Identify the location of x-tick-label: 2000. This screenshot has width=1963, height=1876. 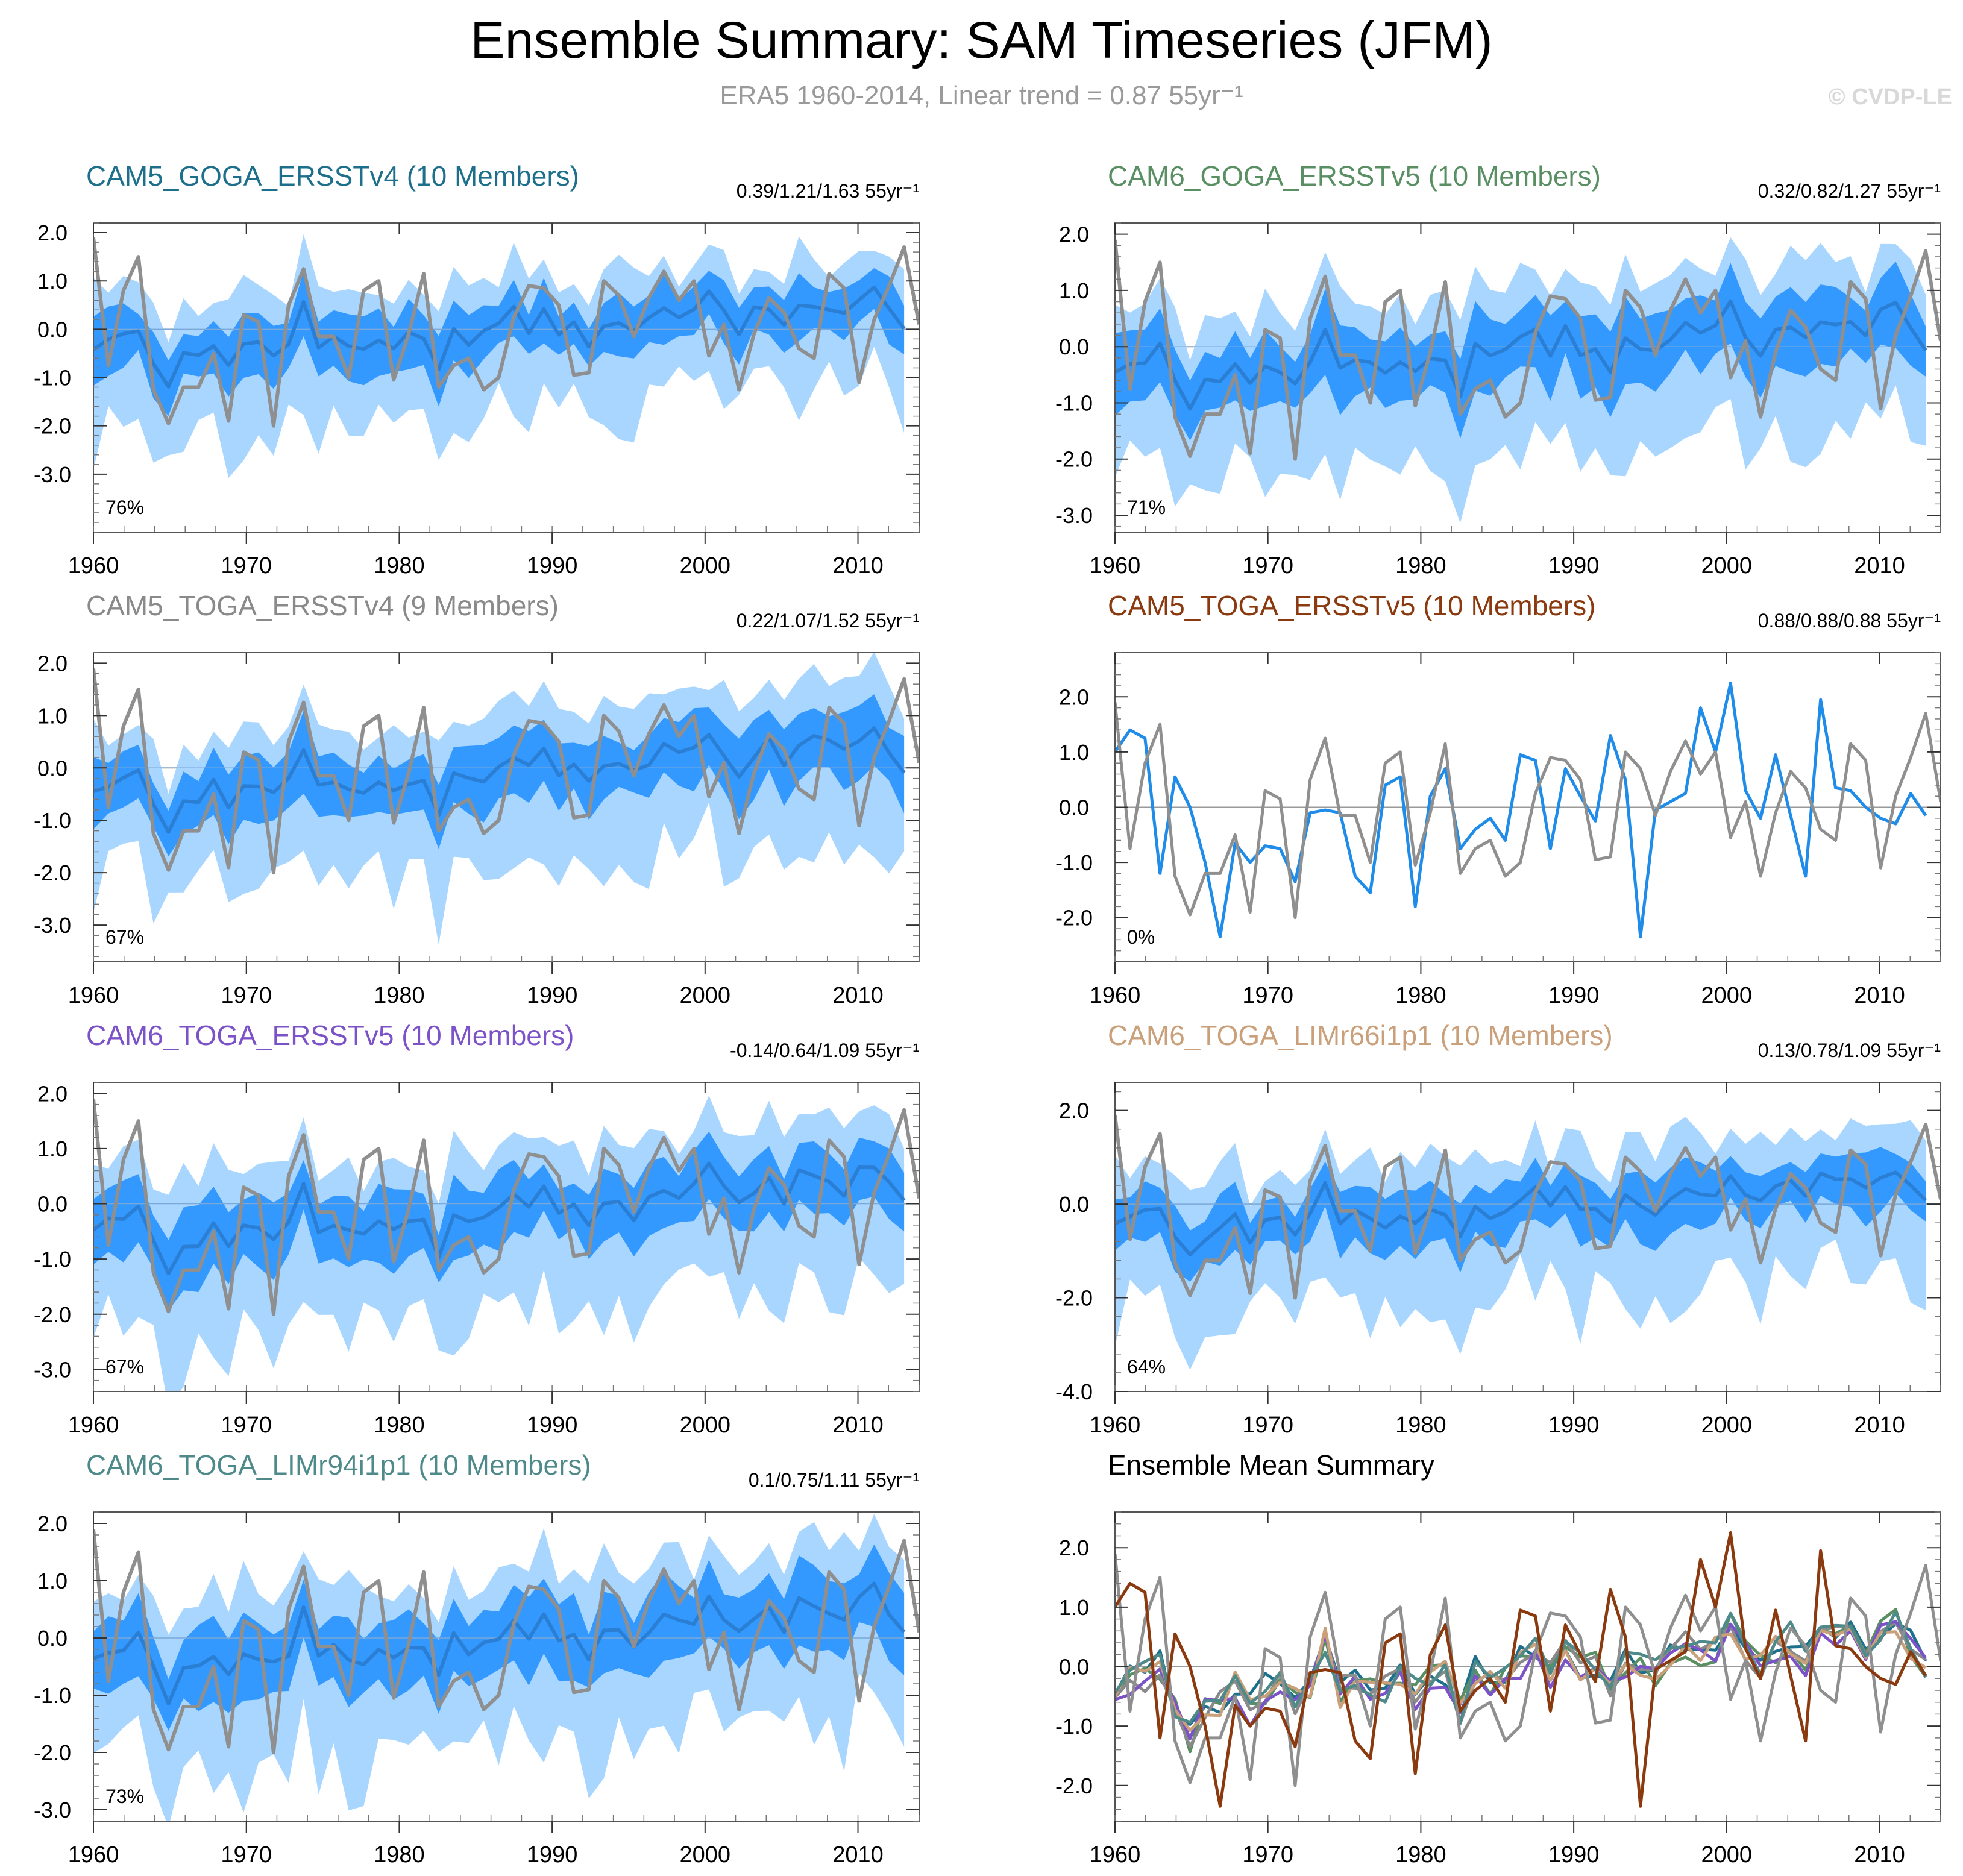
(705, 1855).